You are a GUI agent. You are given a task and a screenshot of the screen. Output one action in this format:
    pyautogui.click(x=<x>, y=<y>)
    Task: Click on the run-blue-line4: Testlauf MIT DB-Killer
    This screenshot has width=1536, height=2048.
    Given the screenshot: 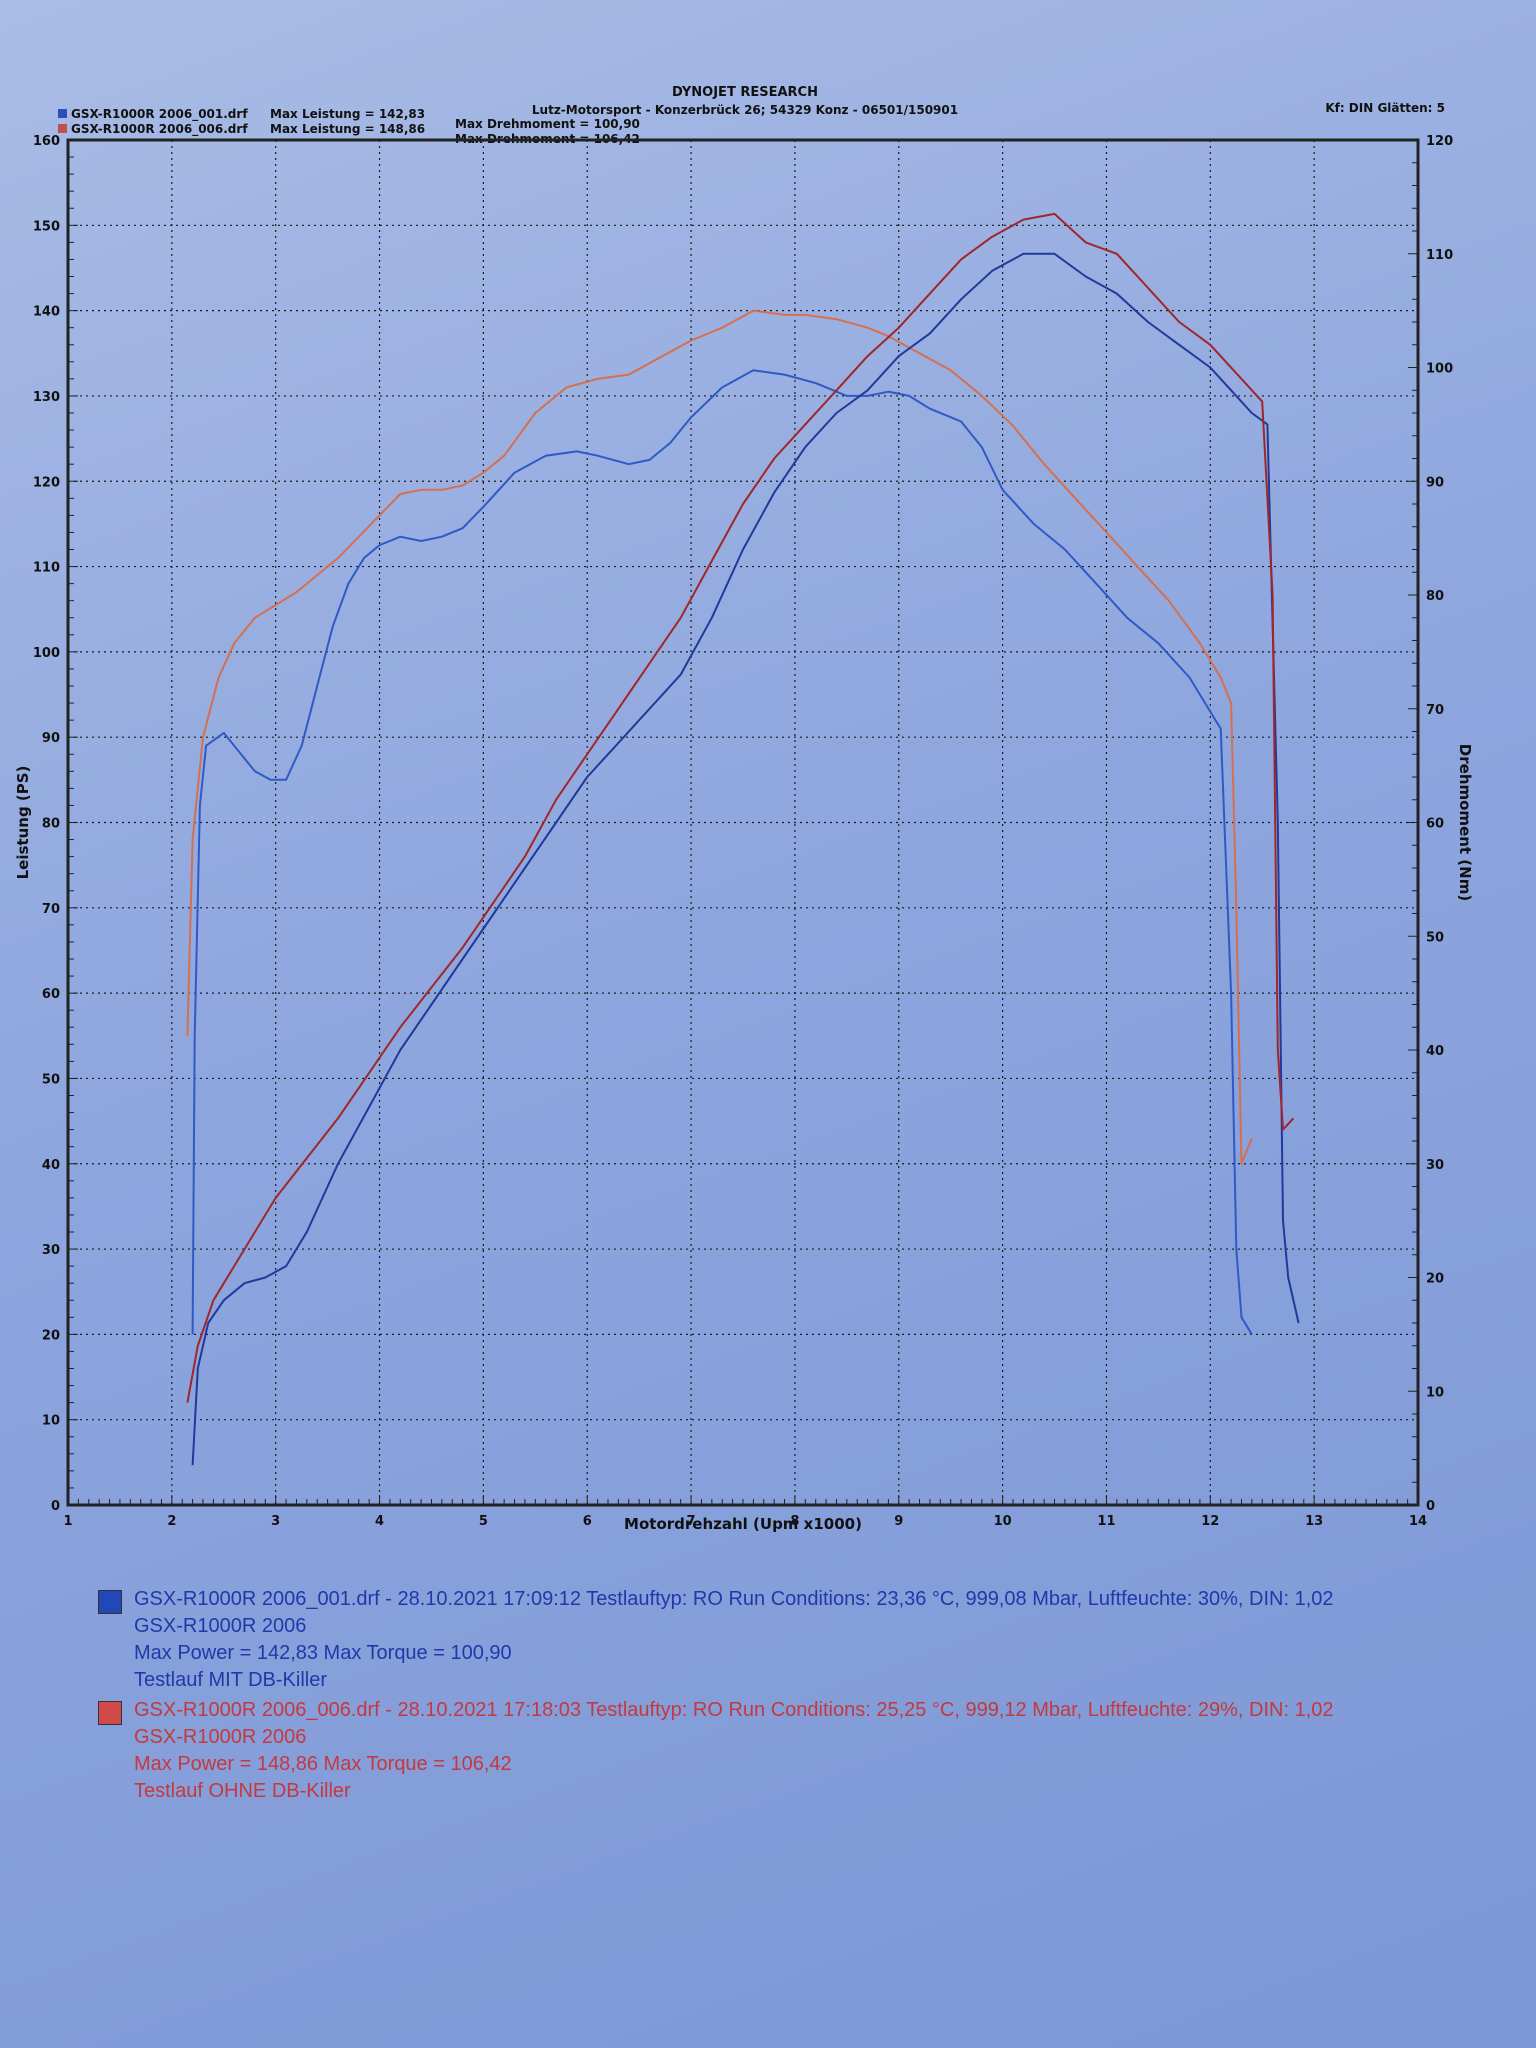 What is the action you would take?
    pyautogui.click(x=231, y=1680)
    